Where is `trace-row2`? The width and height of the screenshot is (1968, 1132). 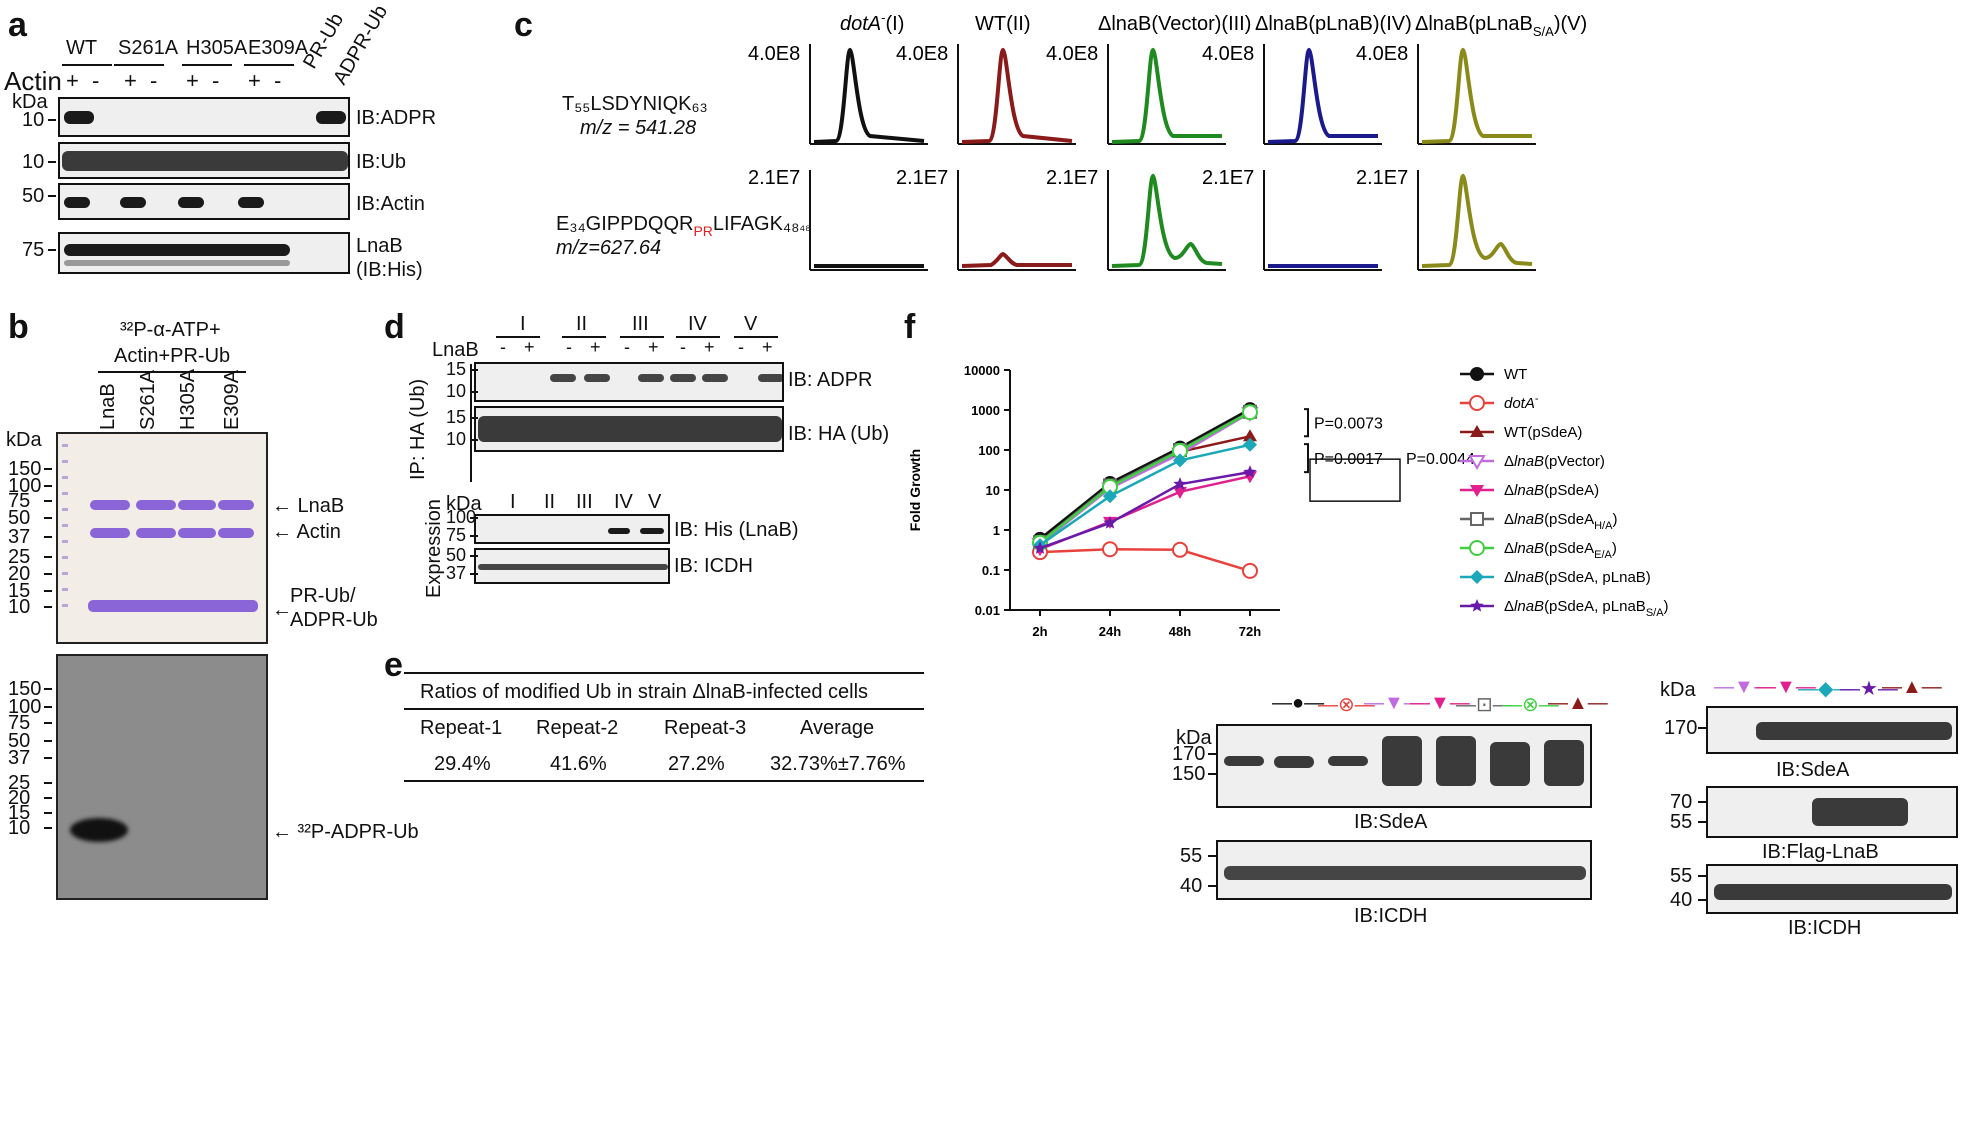 trace-row2 is located at coordinates (1016, 259).